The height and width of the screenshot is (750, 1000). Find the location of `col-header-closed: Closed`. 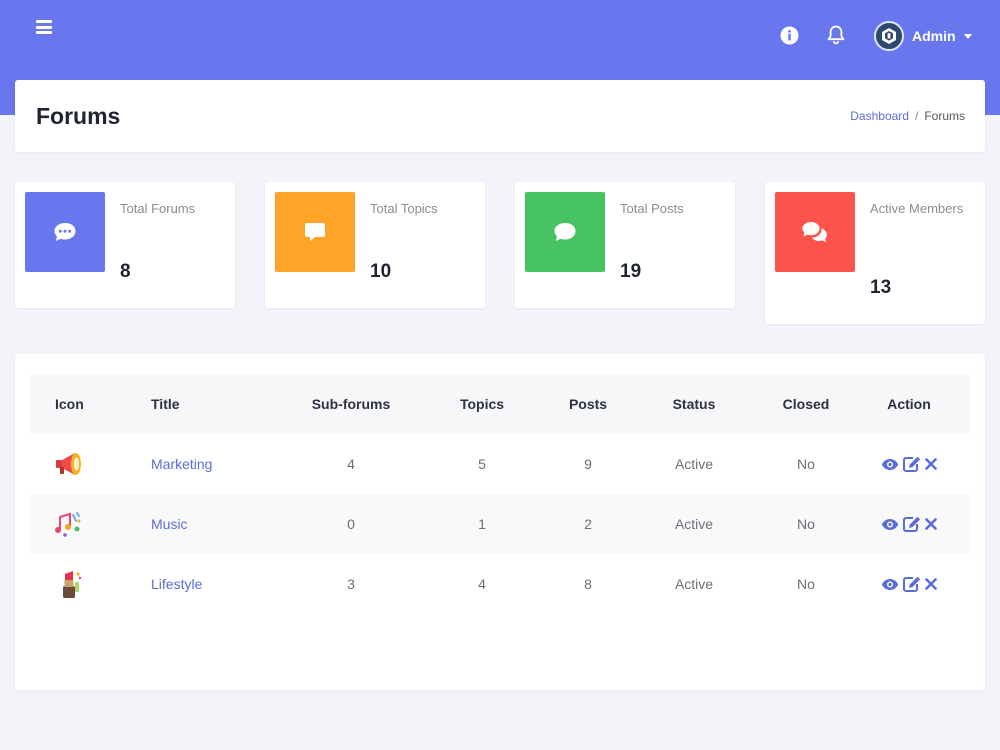

col-header-closed: Closed is located at coordinates (806, 404).